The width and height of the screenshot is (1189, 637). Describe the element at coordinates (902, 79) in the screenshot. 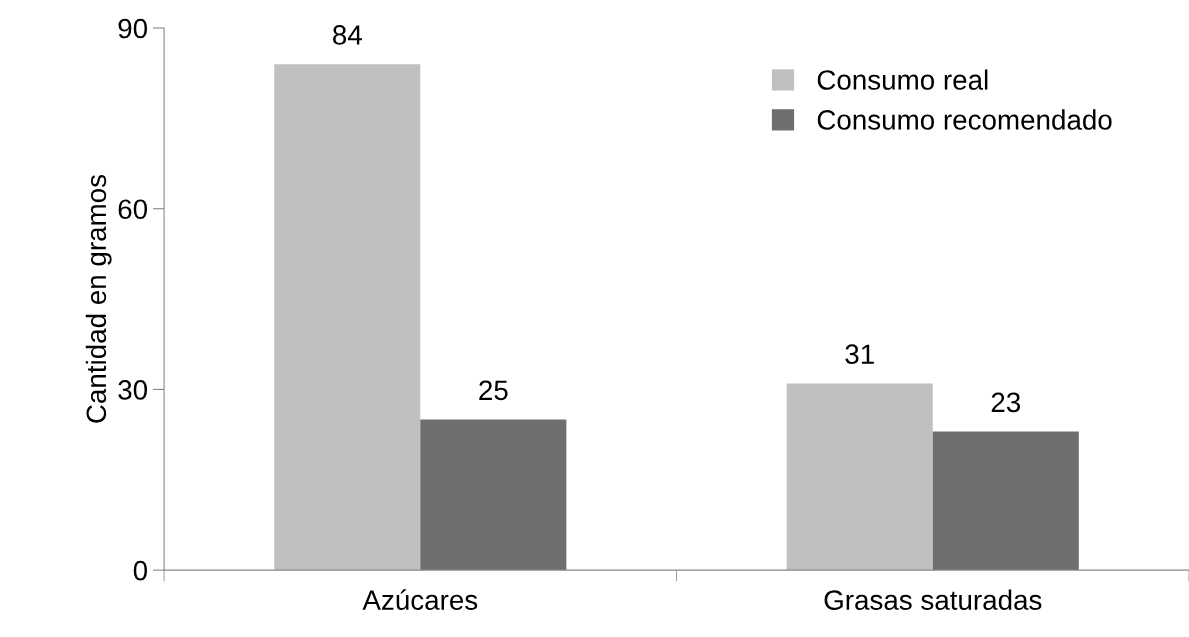

I see `legend-label: Consumo real` at that location.